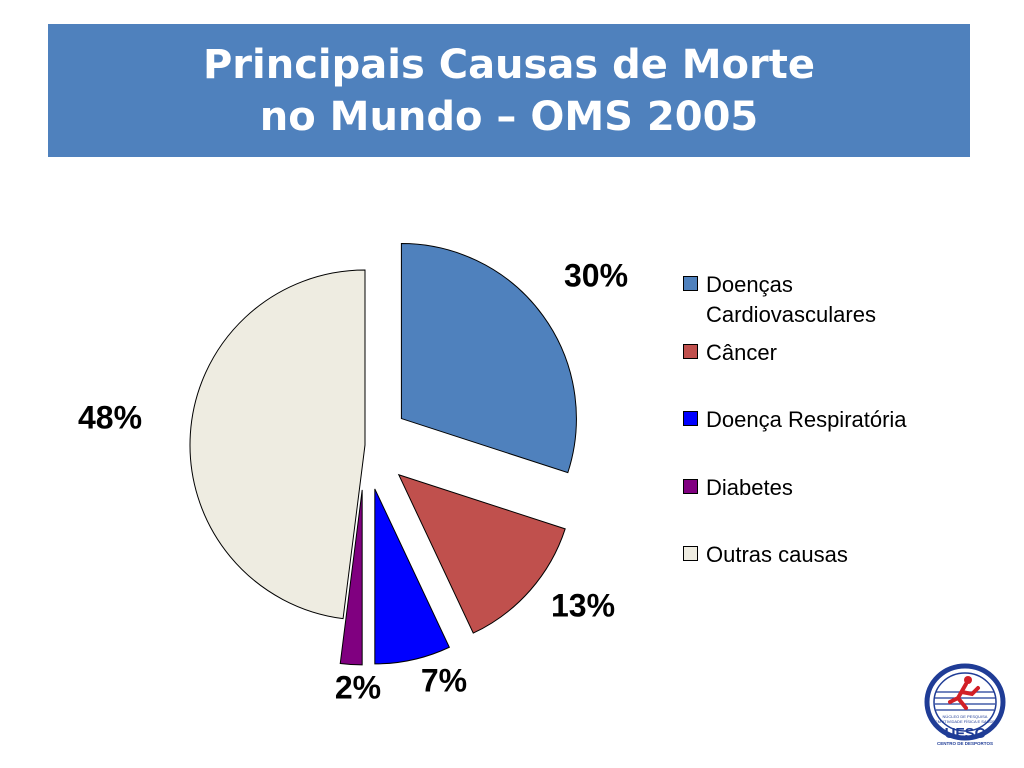  What do you see at coordinates (583, 605) in the screenshot?
I see `data-label-cancer: 13%` at bounding box center [583, 605].